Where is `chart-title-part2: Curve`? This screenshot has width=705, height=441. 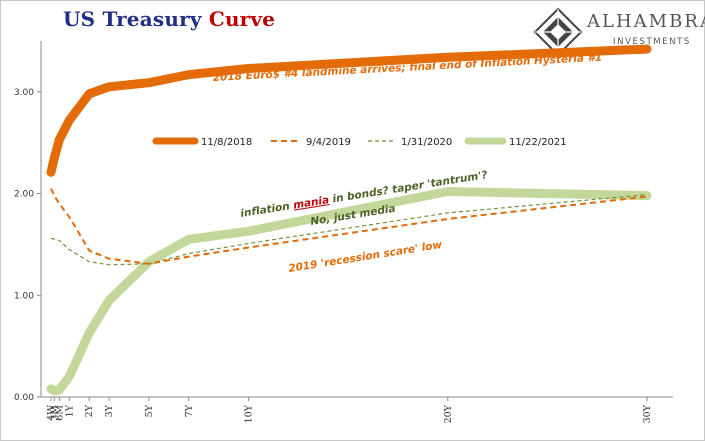
chart-title-part2: Curve is located at coordinates (242, 19).